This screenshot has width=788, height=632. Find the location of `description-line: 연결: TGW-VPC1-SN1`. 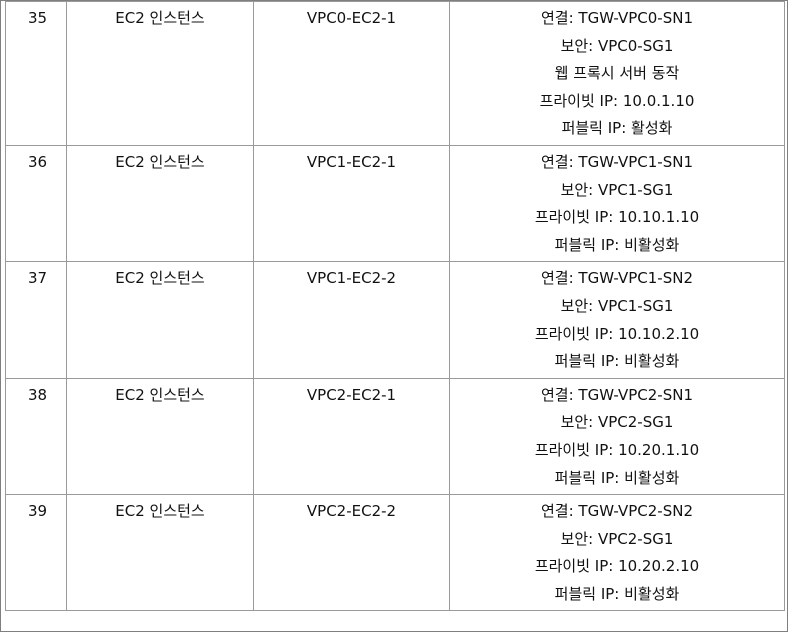

description-line: 연결: TGW-VPC1-SN1 is located at coordinates (617, 161).